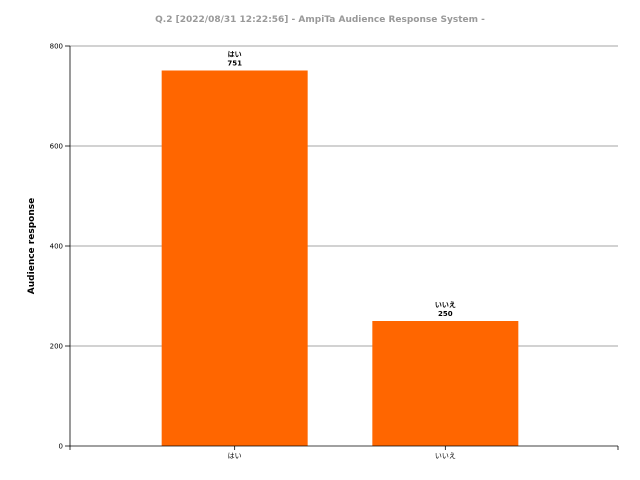 Image resolution: width=640 pixels, height=480 pixels. What do you see at coordinates (56, 47) in the screenshot?
I see `y-tick-label: 800` at bounding box center [56, 47].